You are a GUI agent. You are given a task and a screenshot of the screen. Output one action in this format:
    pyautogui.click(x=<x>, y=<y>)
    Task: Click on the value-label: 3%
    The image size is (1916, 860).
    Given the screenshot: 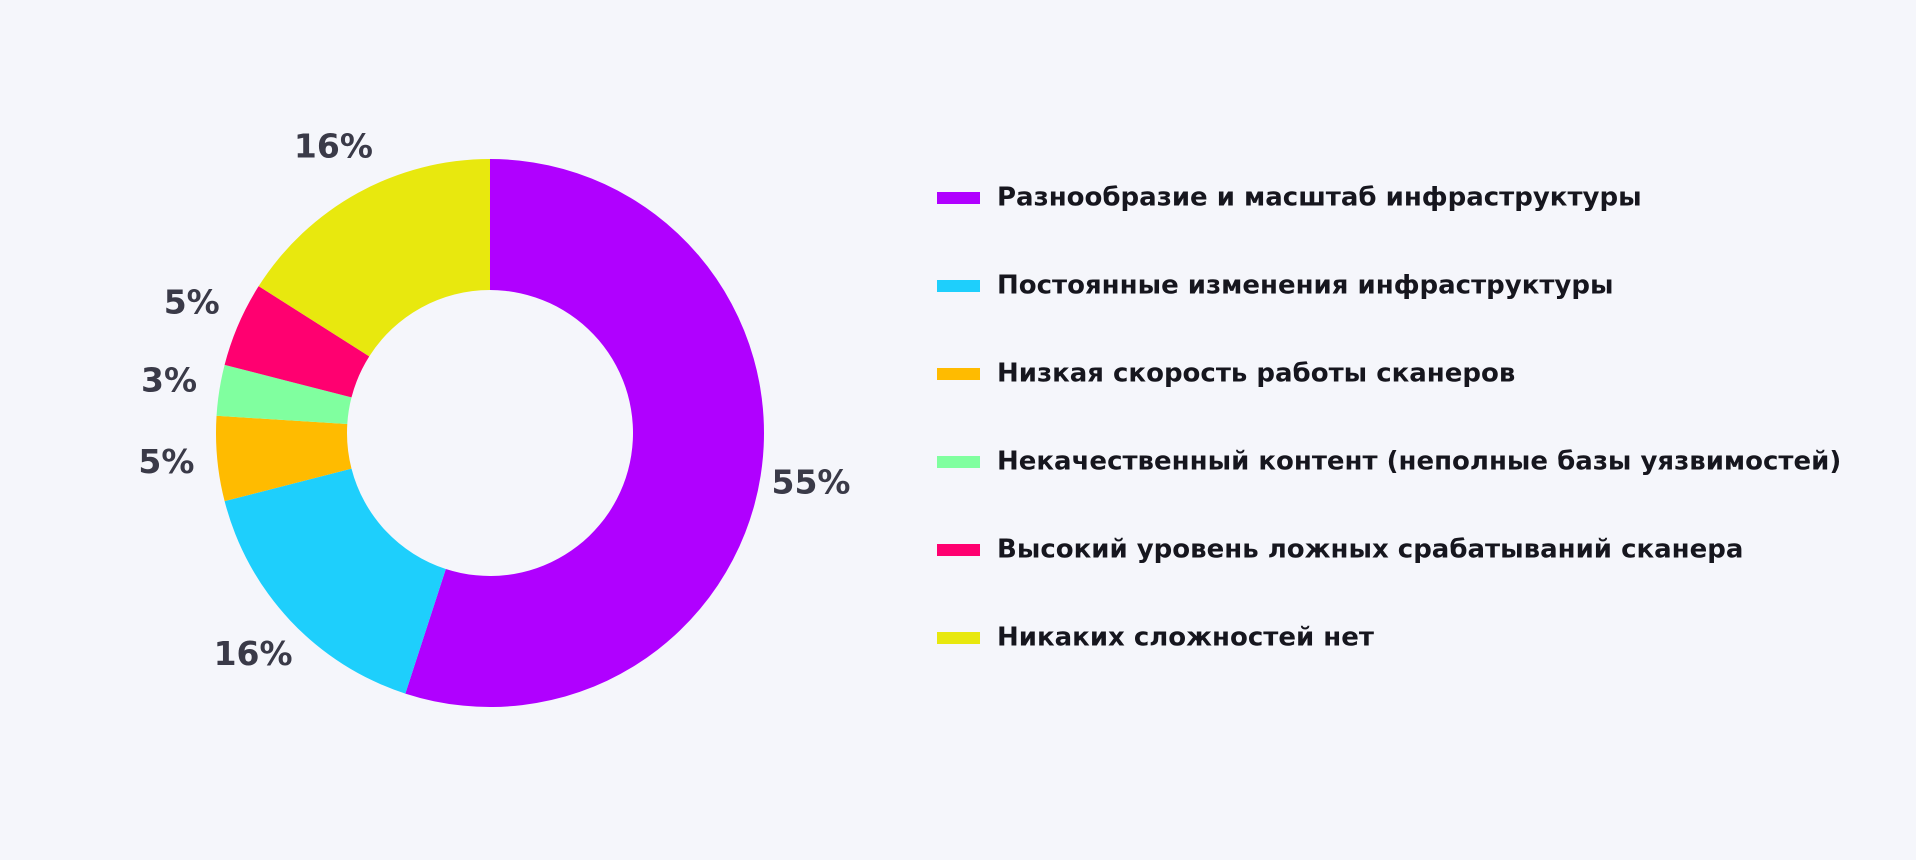 What is the action you would take?
    pyautogui.click(x=169, y=380)
    